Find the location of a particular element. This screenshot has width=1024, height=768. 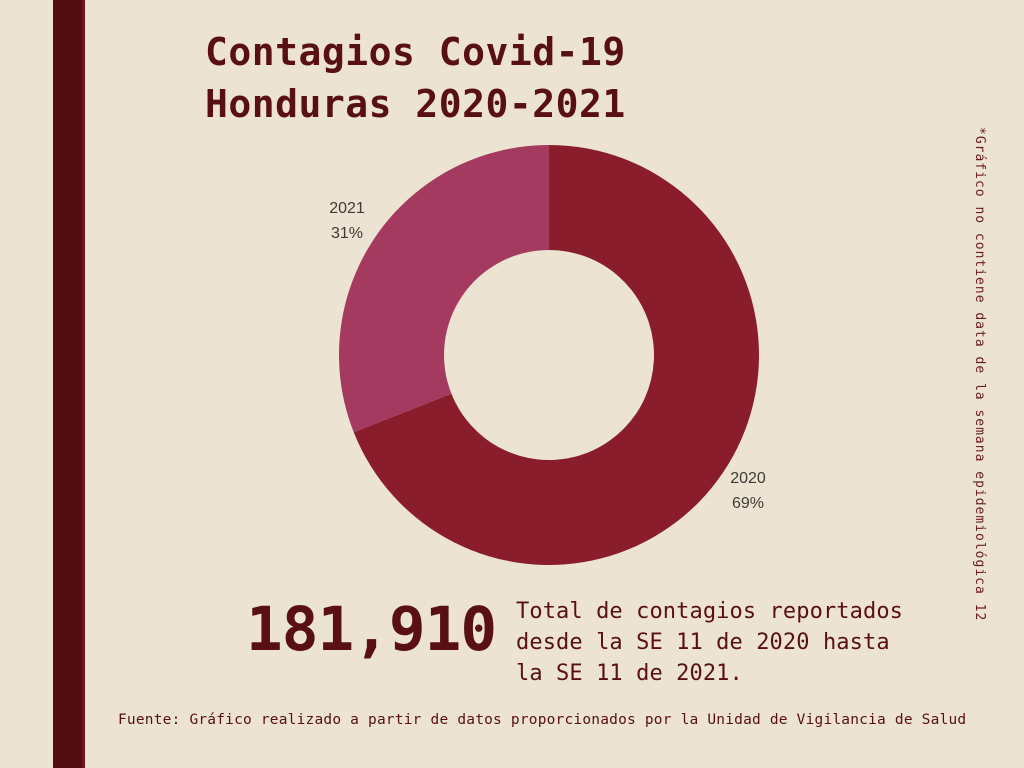

page-title-line1: Contagios Covid-19 is located at coordinates (415, 52).